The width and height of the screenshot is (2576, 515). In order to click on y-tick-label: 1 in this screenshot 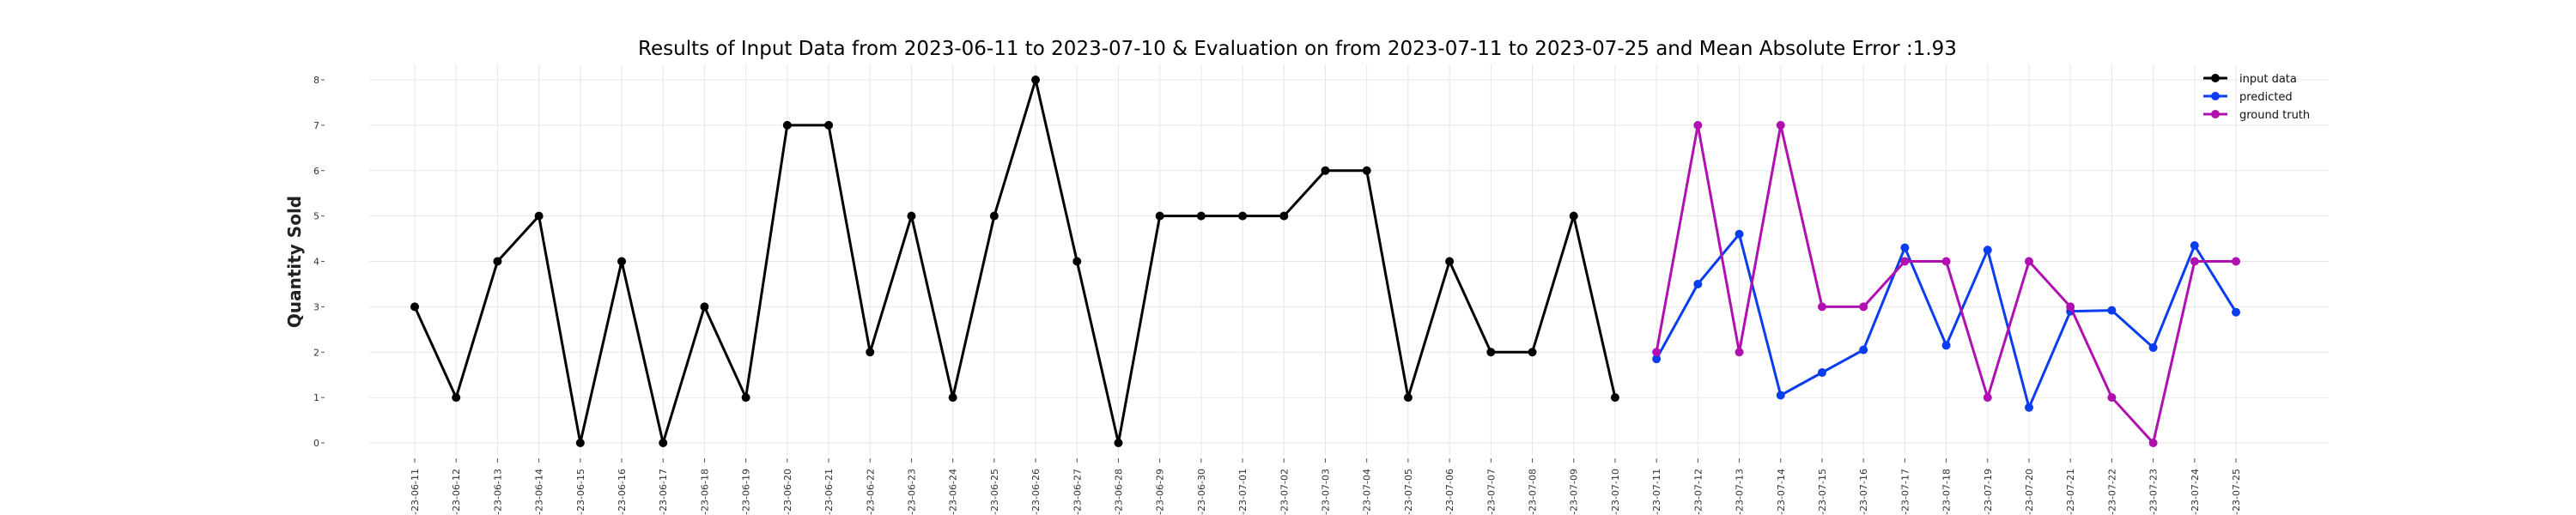, I will do `click(316, 397)`.